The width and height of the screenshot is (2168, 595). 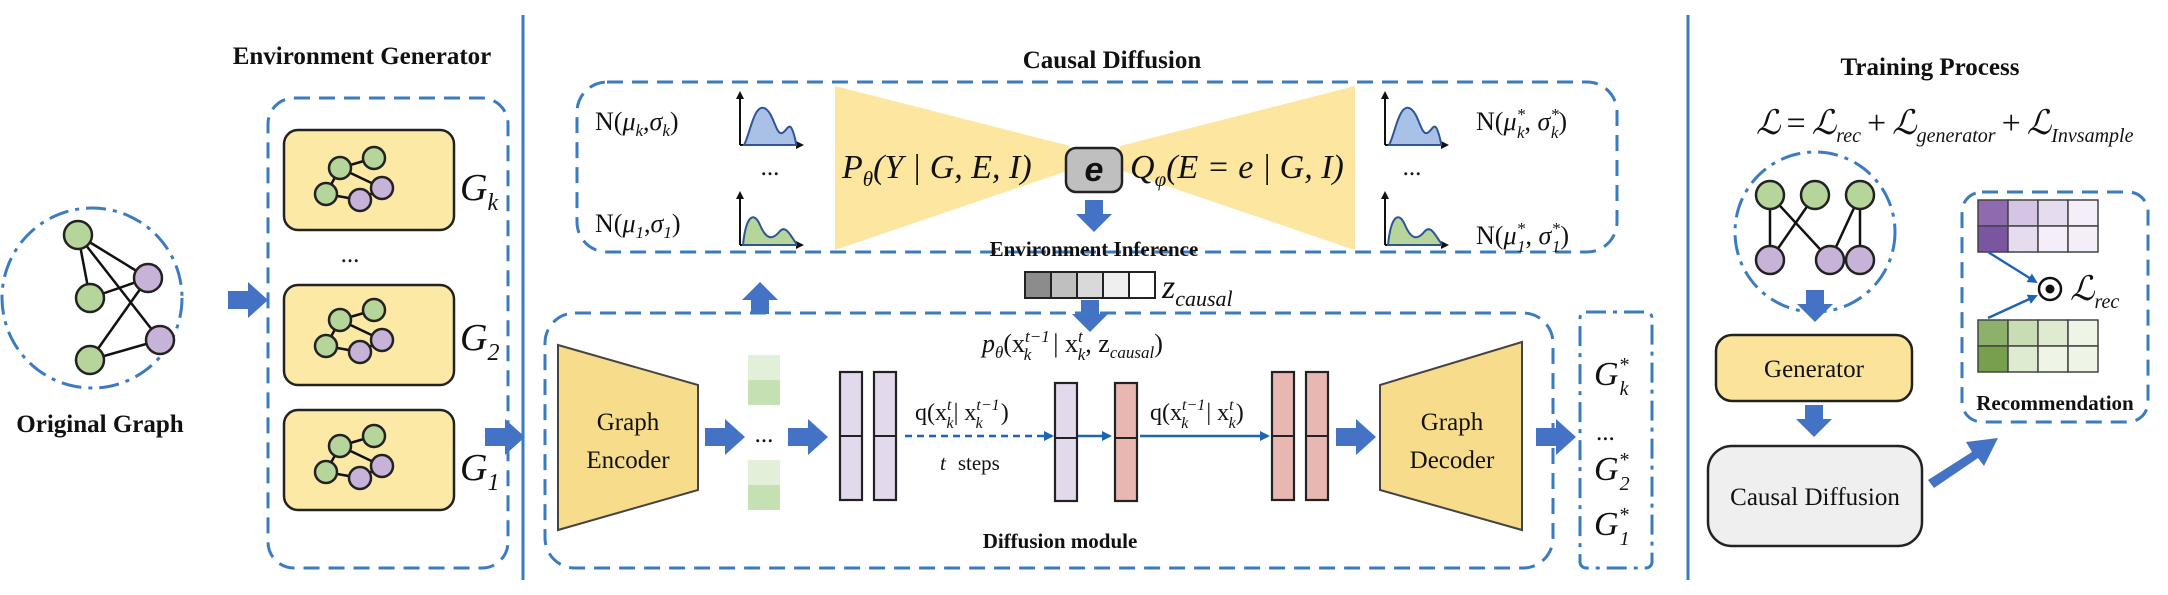 What do you see at coordinates (2055, 403) in the screenshot?
I see `recommendation-label: Recommendation` at bounding box center [2055, 403].